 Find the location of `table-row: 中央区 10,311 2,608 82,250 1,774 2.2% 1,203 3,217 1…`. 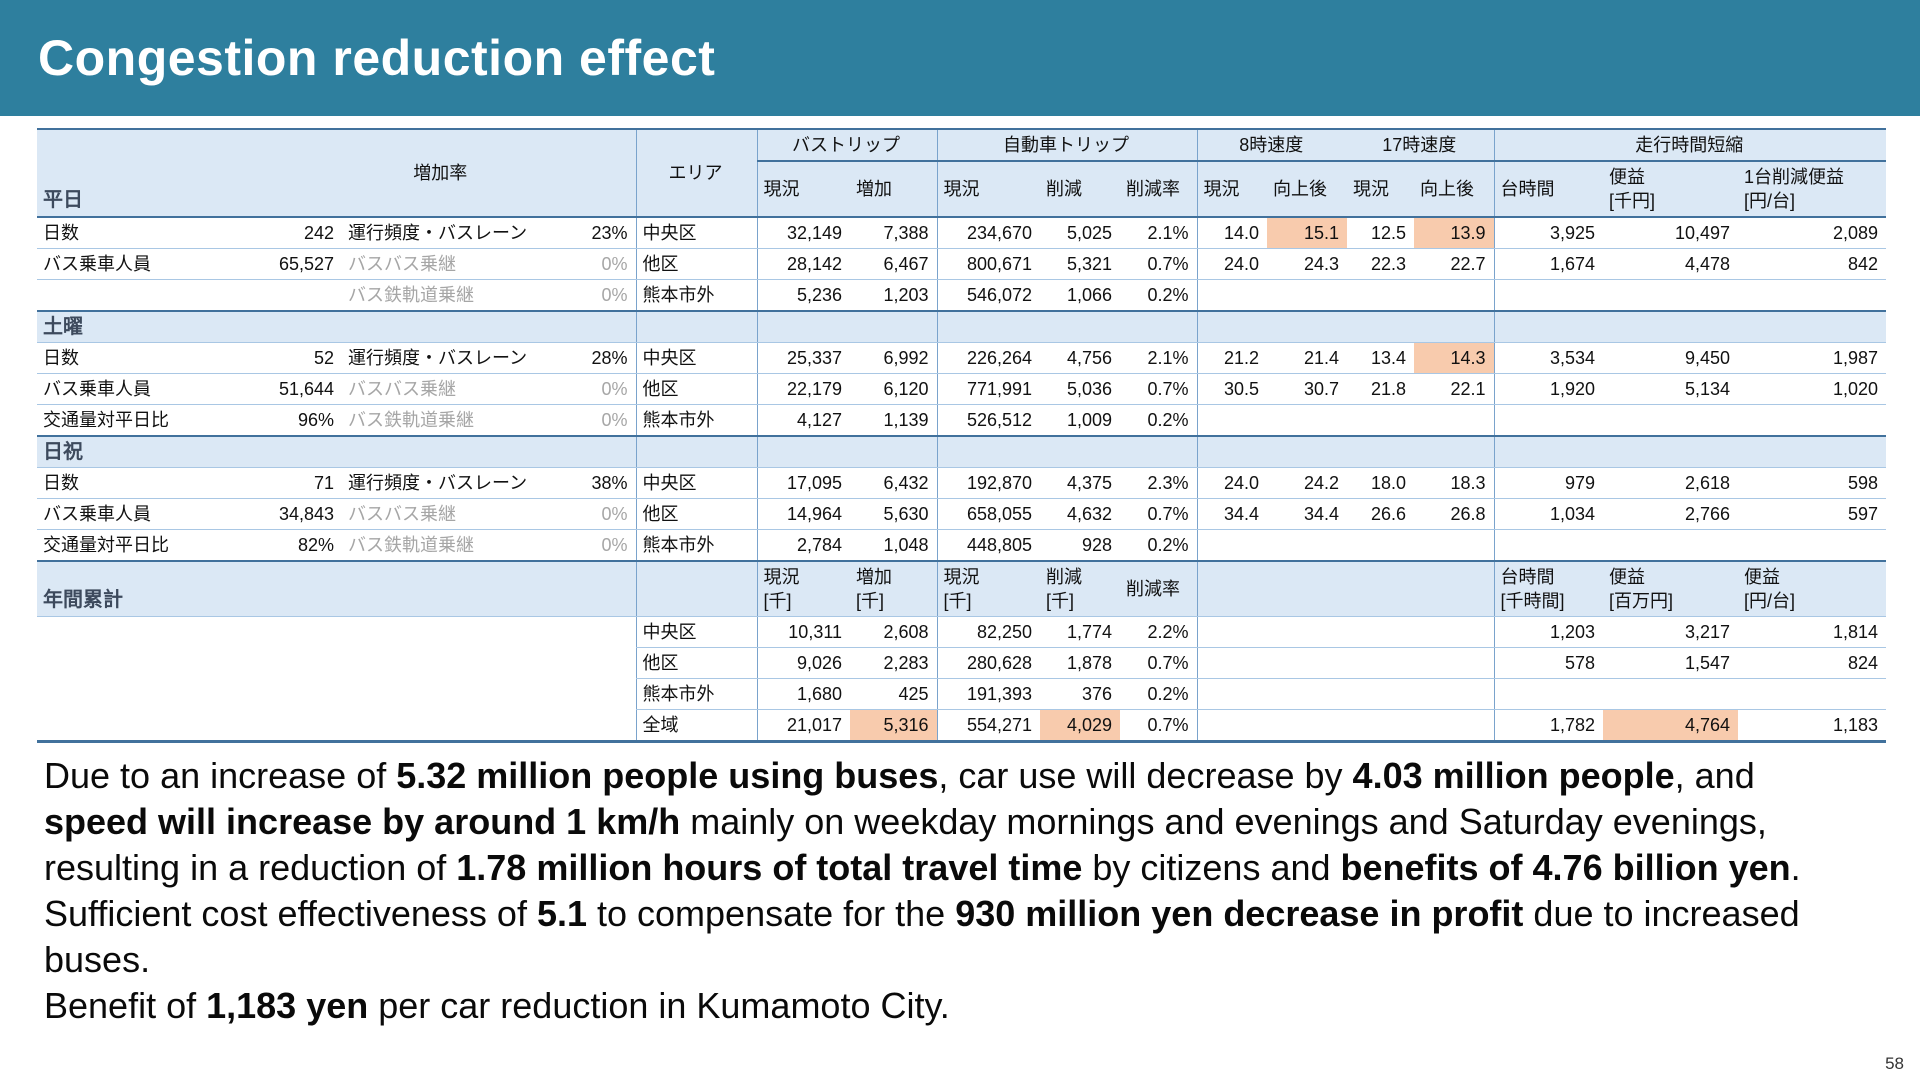

table-row: 中央区 10,311 2,608 82,250 1,774 2.2% 1,203 3,217 1… is located at coordinates (962, 632).